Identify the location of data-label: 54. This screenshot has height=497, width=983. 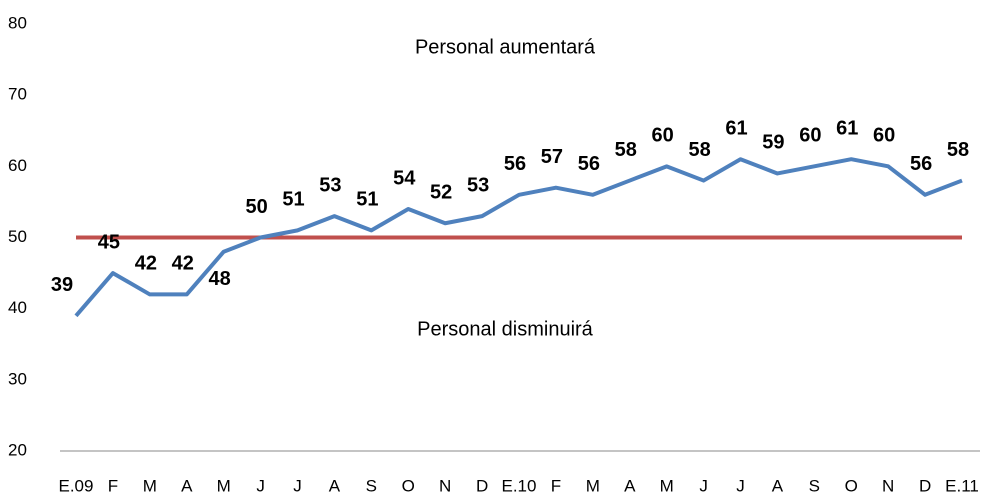
(404, 178).